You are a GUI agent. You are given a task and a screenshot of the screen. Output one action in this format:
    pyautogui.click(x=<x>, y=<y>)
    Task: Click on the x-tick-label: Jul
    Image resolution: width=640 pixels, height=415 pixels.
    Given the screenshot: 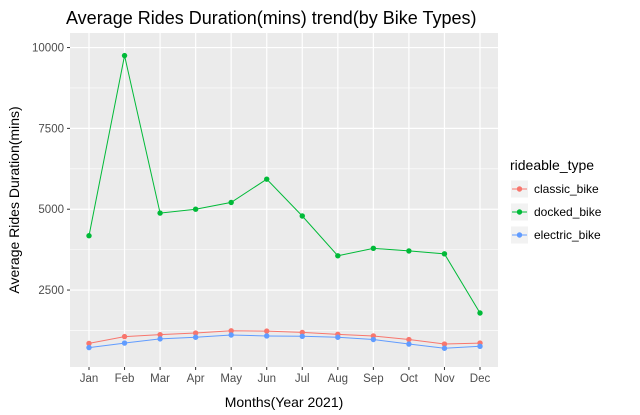 What is the action you would take?
    pyautogui.click(x=302, y=379)
    